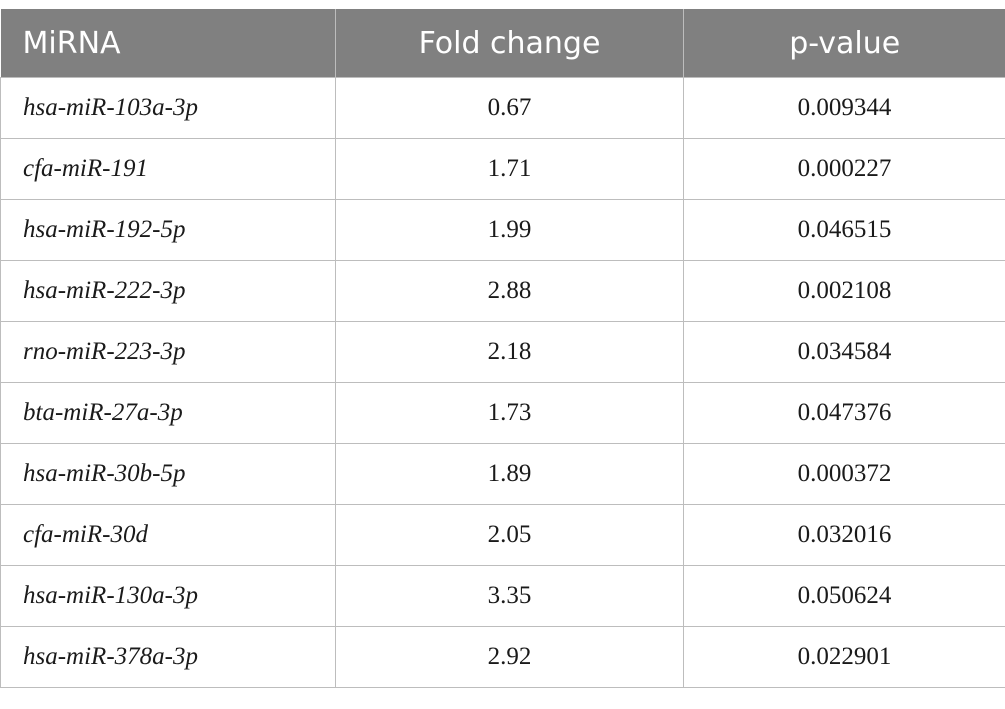  What do you see at coordinates (844, 291) in the screenshot?
I see `value-cell: 0.002108` at bounding box center [844, 291].